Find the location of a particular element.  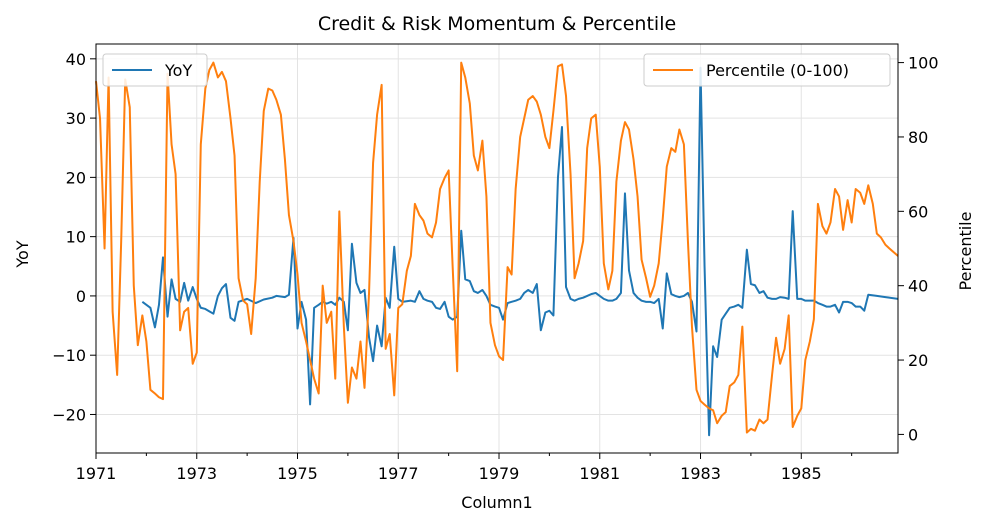

y-axis-right-label: Percentile is located at coordinates (965, 251).